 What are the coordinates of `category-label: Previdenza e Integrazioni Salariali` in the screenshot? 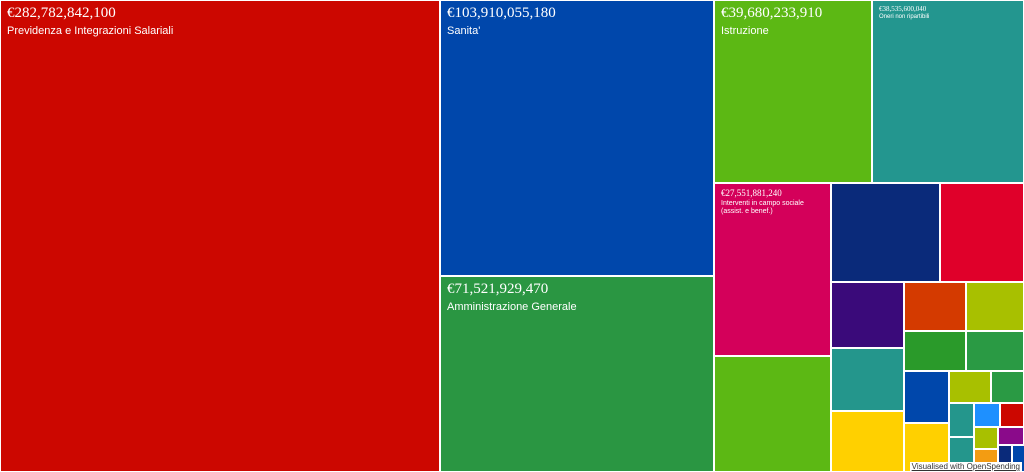 It's located at (90, 31).